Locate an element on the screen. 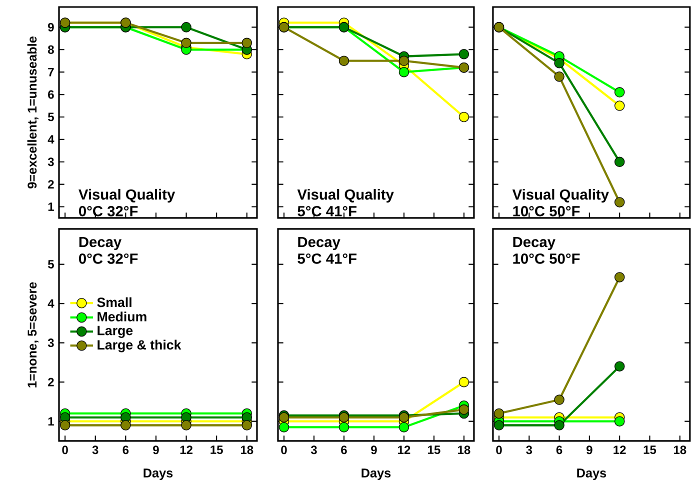  legend-label: Medium is located at coordinates (122, 317).